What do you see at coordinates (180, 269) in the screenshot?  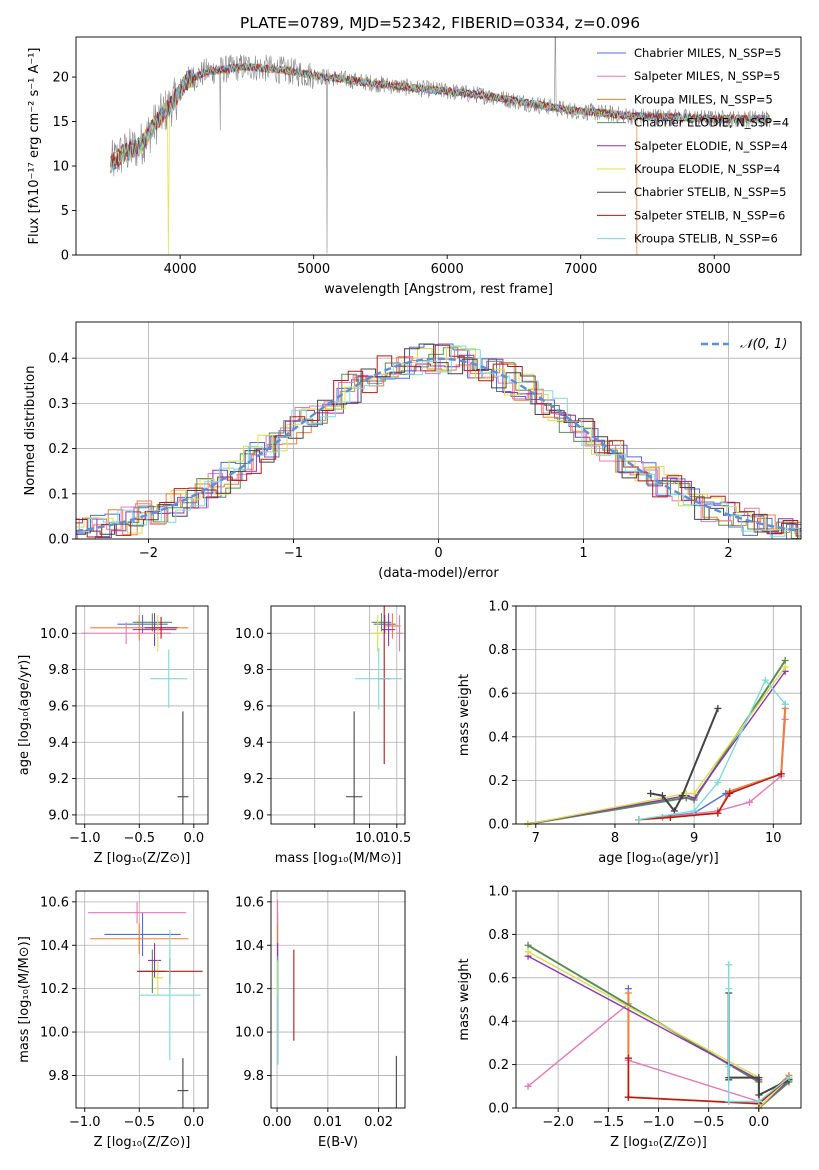 I see `x-tick-label: 4000` at bounding box center [180, 269].